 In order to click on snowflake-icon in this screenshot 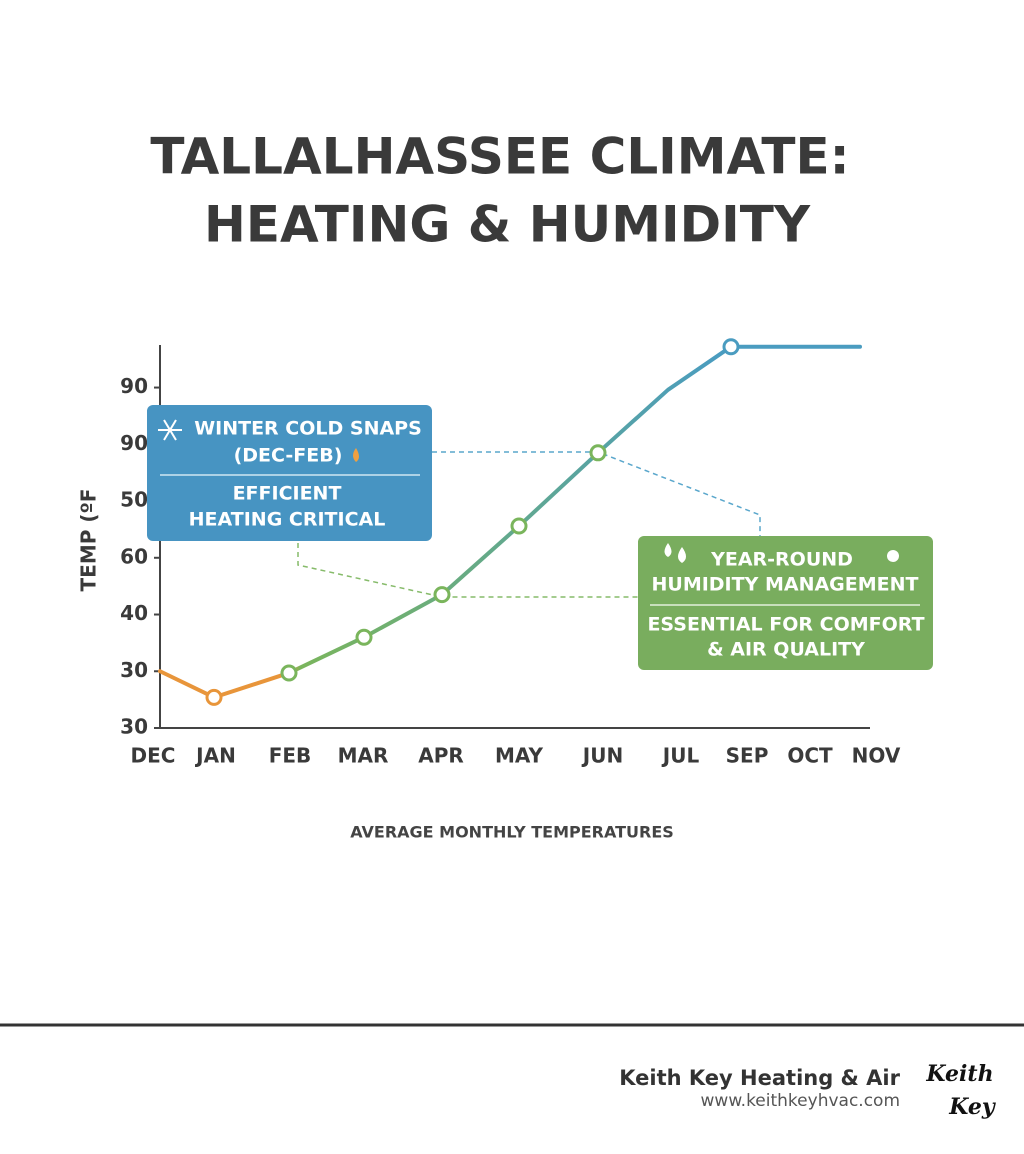, I will do `click(170, 430)`.